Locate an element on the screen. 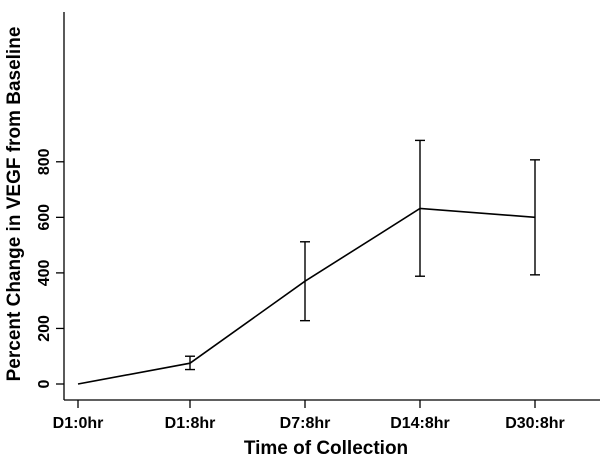 This screenshot has width=600, height=461. x-ticks: D1:0hr D1:8hr D7:8hr D14:8hr D30:8hr is located at coordinates (309, 416).